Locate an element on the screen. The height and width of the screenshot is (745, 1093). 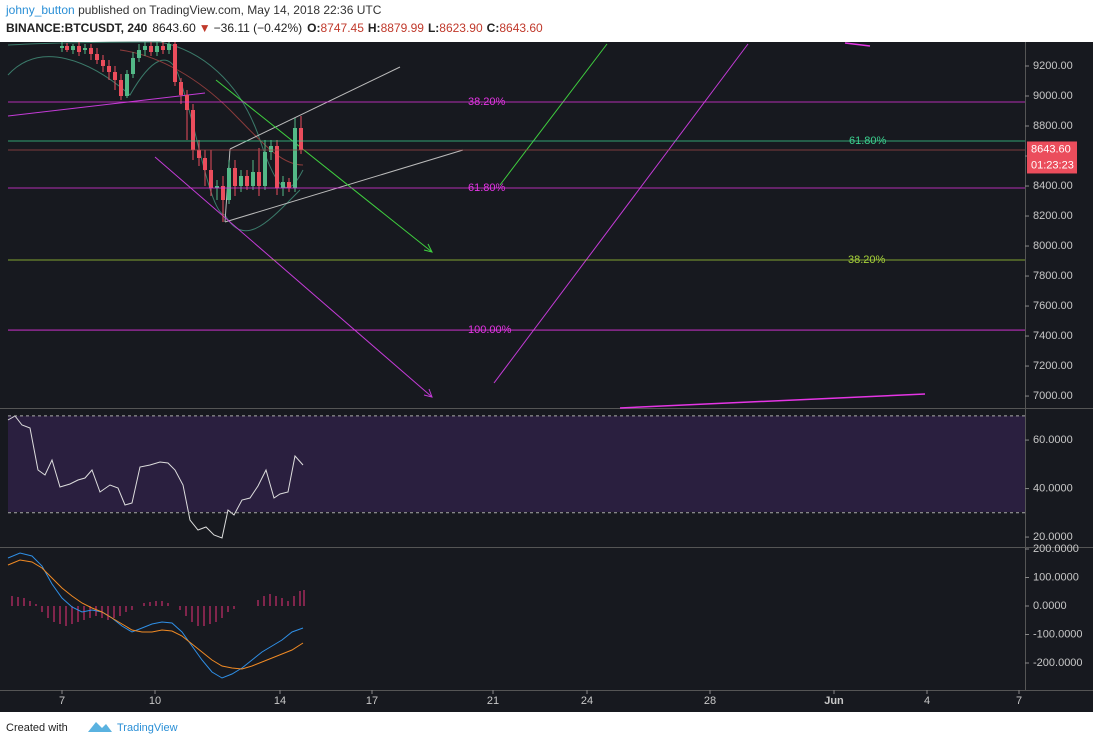
low: 8623.90 is located at coordinates (461, 28).